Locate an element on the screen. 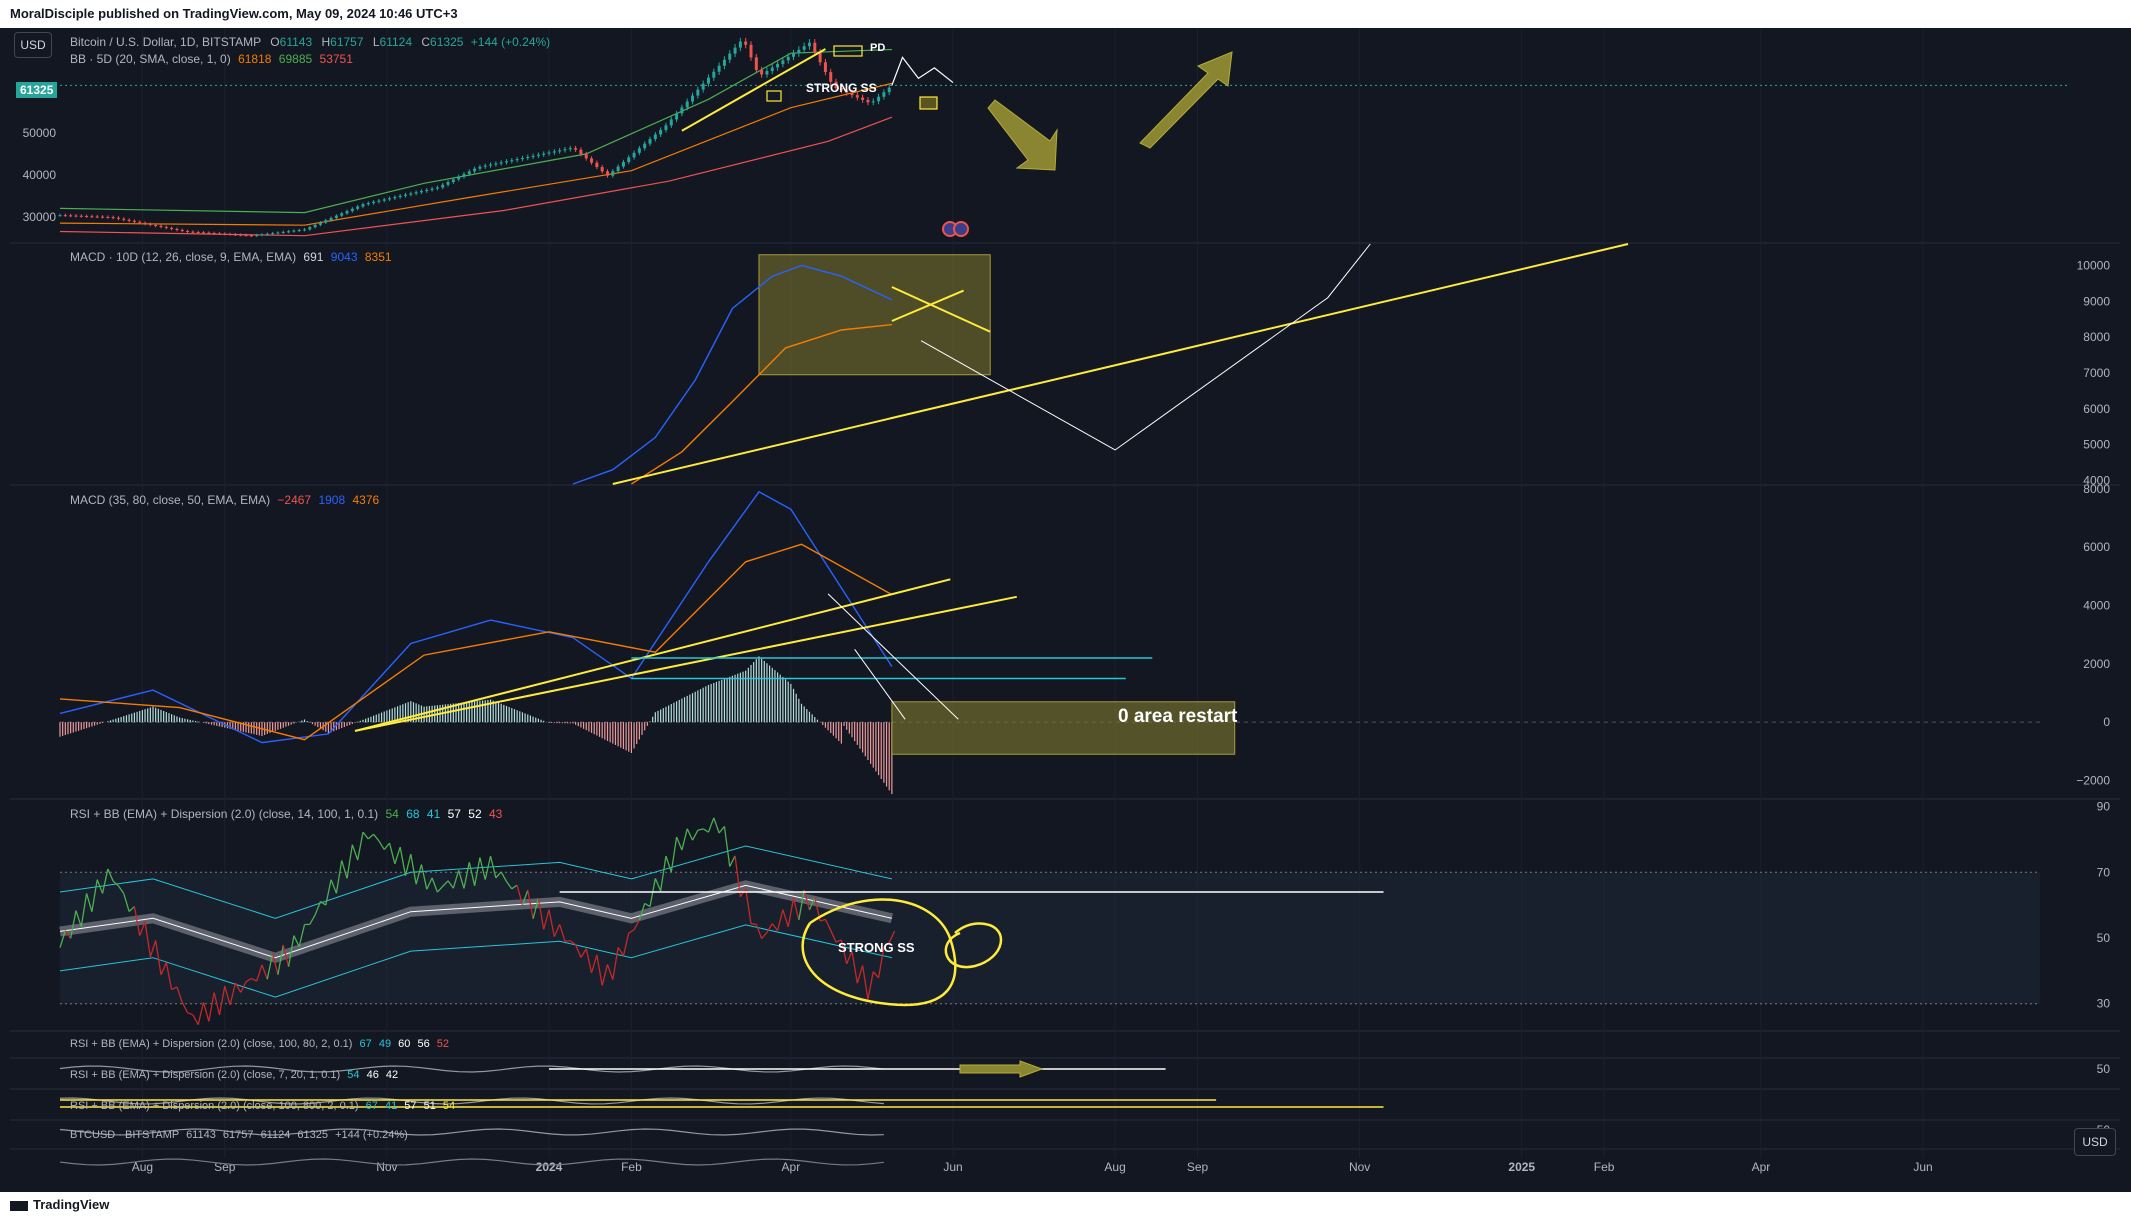 This screenshot has height=1217, width=2131. btcusd-open: 61143 is located at coordinates (201, 1135).